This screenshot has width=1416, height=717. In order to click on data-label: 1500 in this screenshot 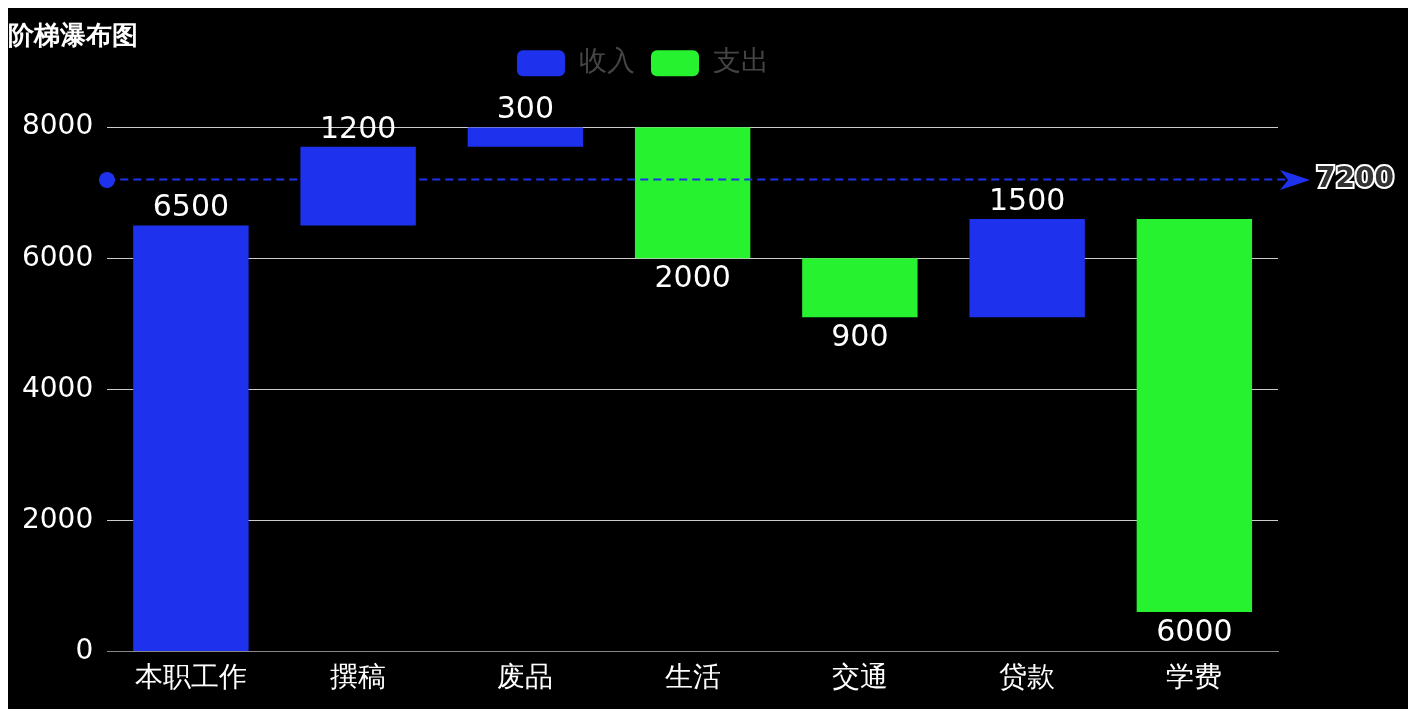, I will do `click(1027, 199)`.